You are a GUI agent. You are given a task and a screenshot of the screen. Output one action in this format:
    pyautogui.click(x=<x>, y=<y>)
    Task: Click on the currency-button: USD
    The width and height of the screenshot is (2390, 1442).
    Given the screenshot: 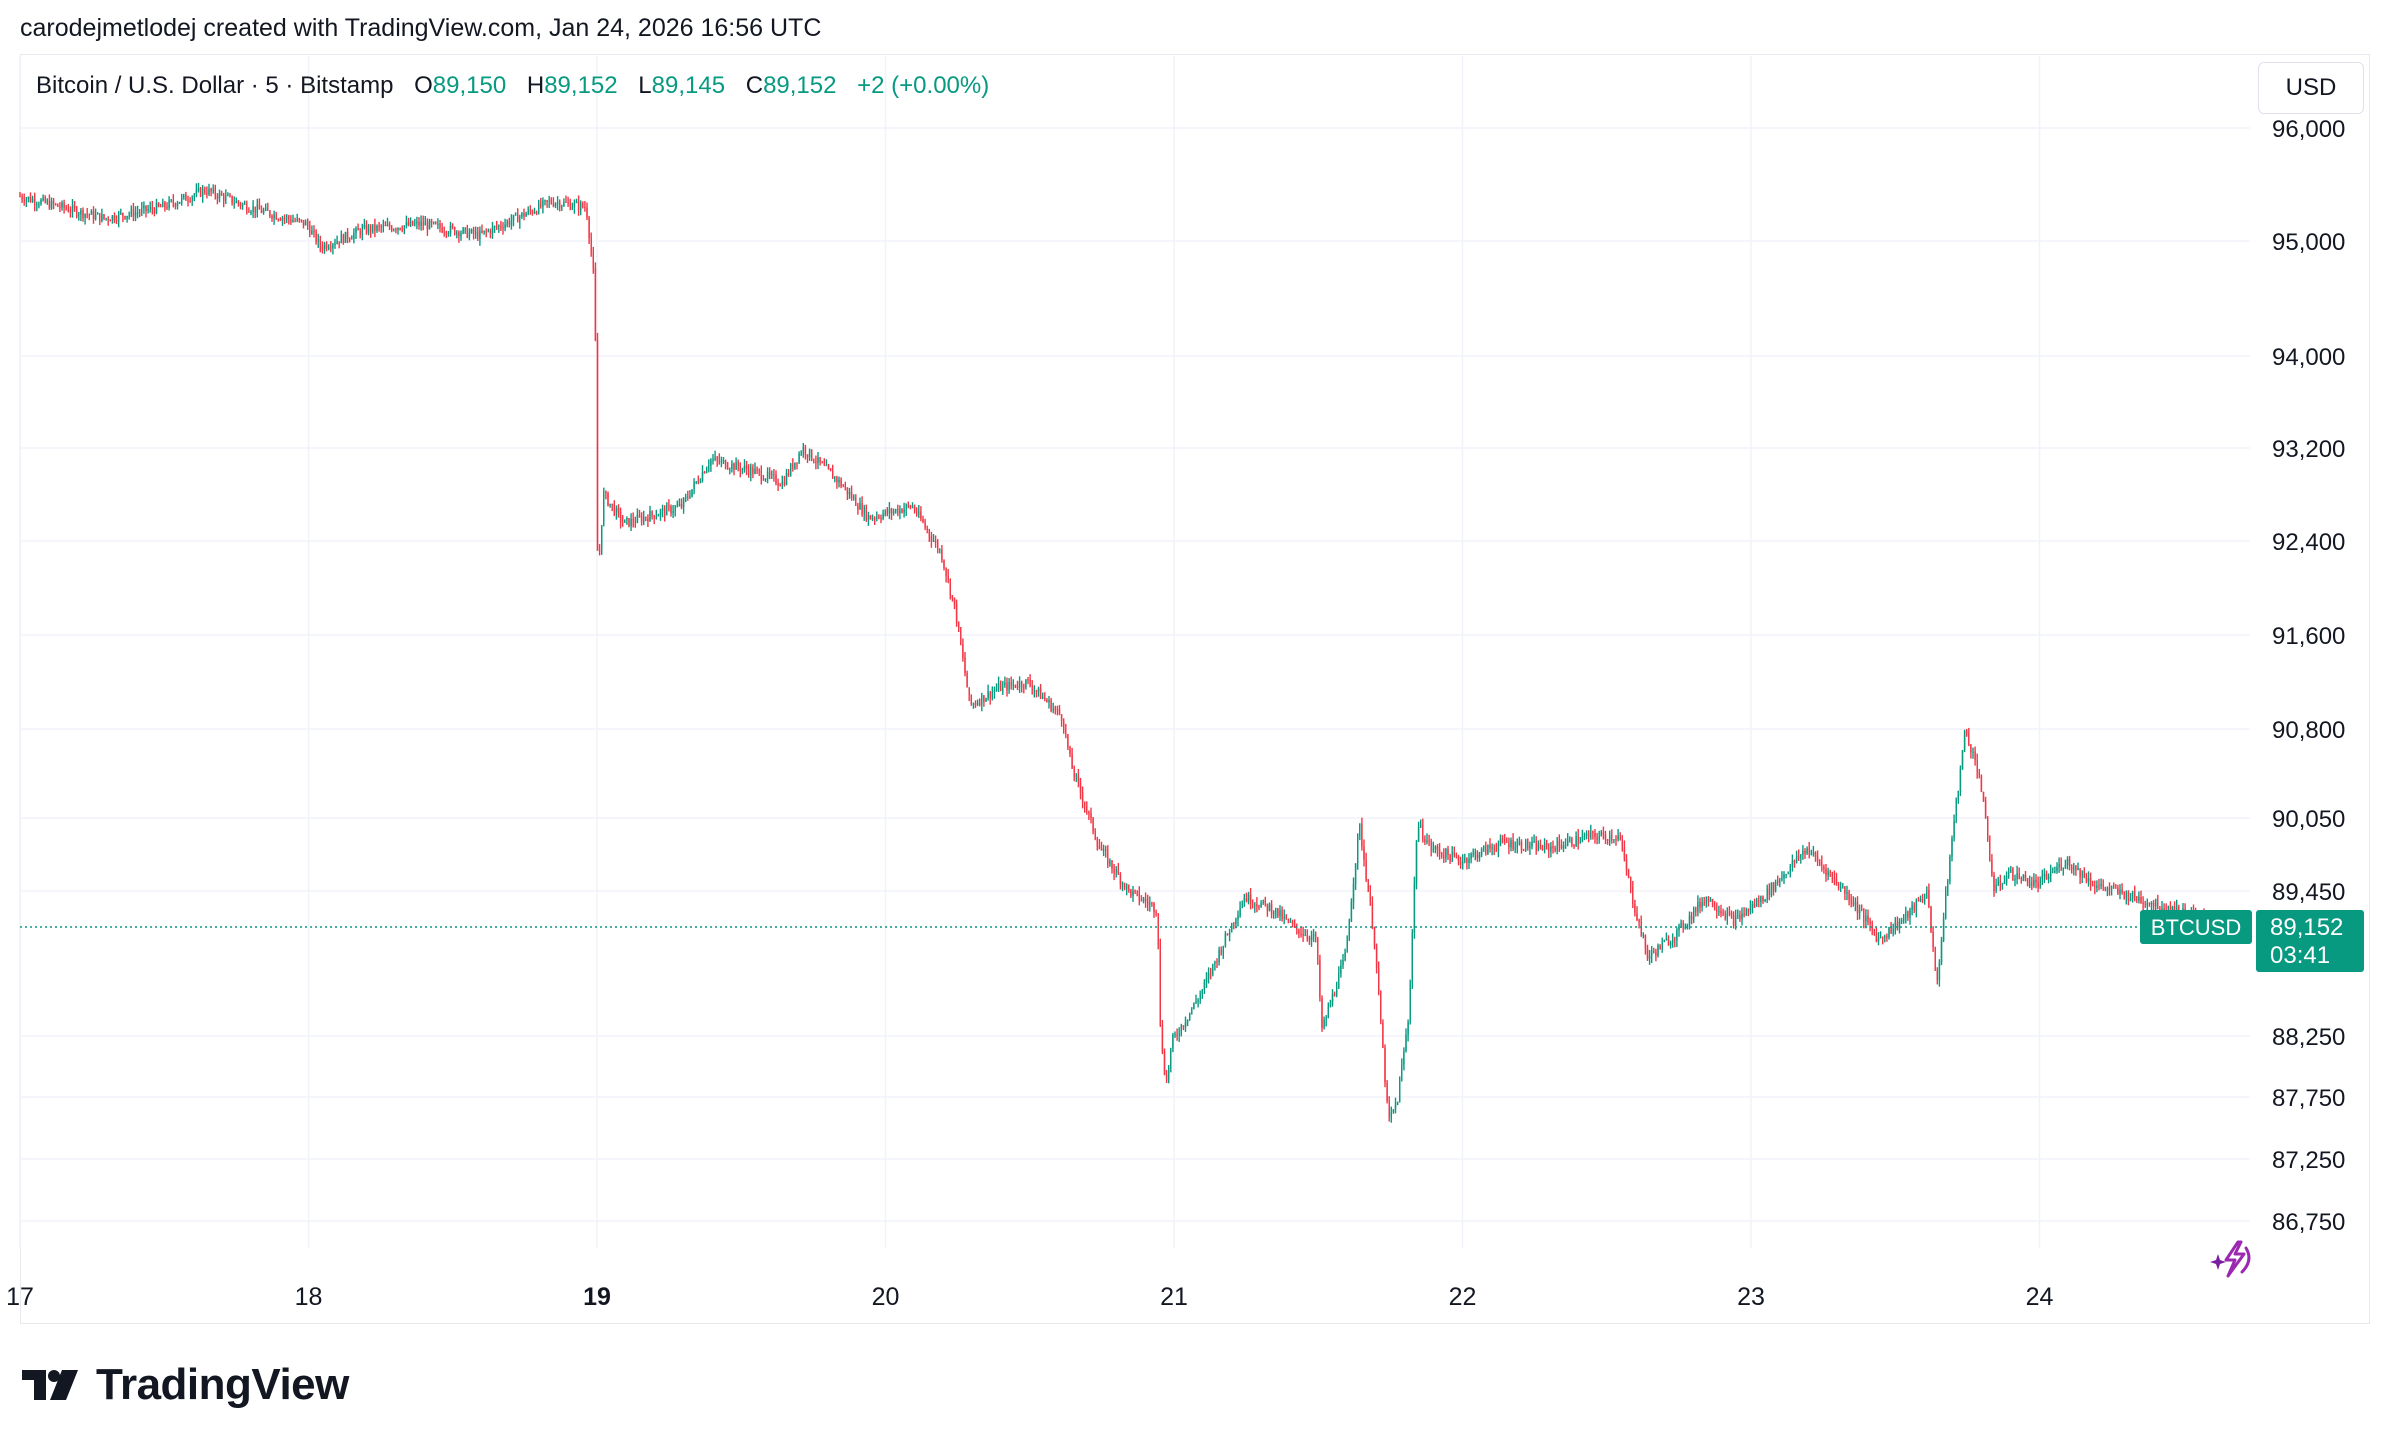 What is the action you would take?
    pyautogui.click(x=2311, y=88)
    